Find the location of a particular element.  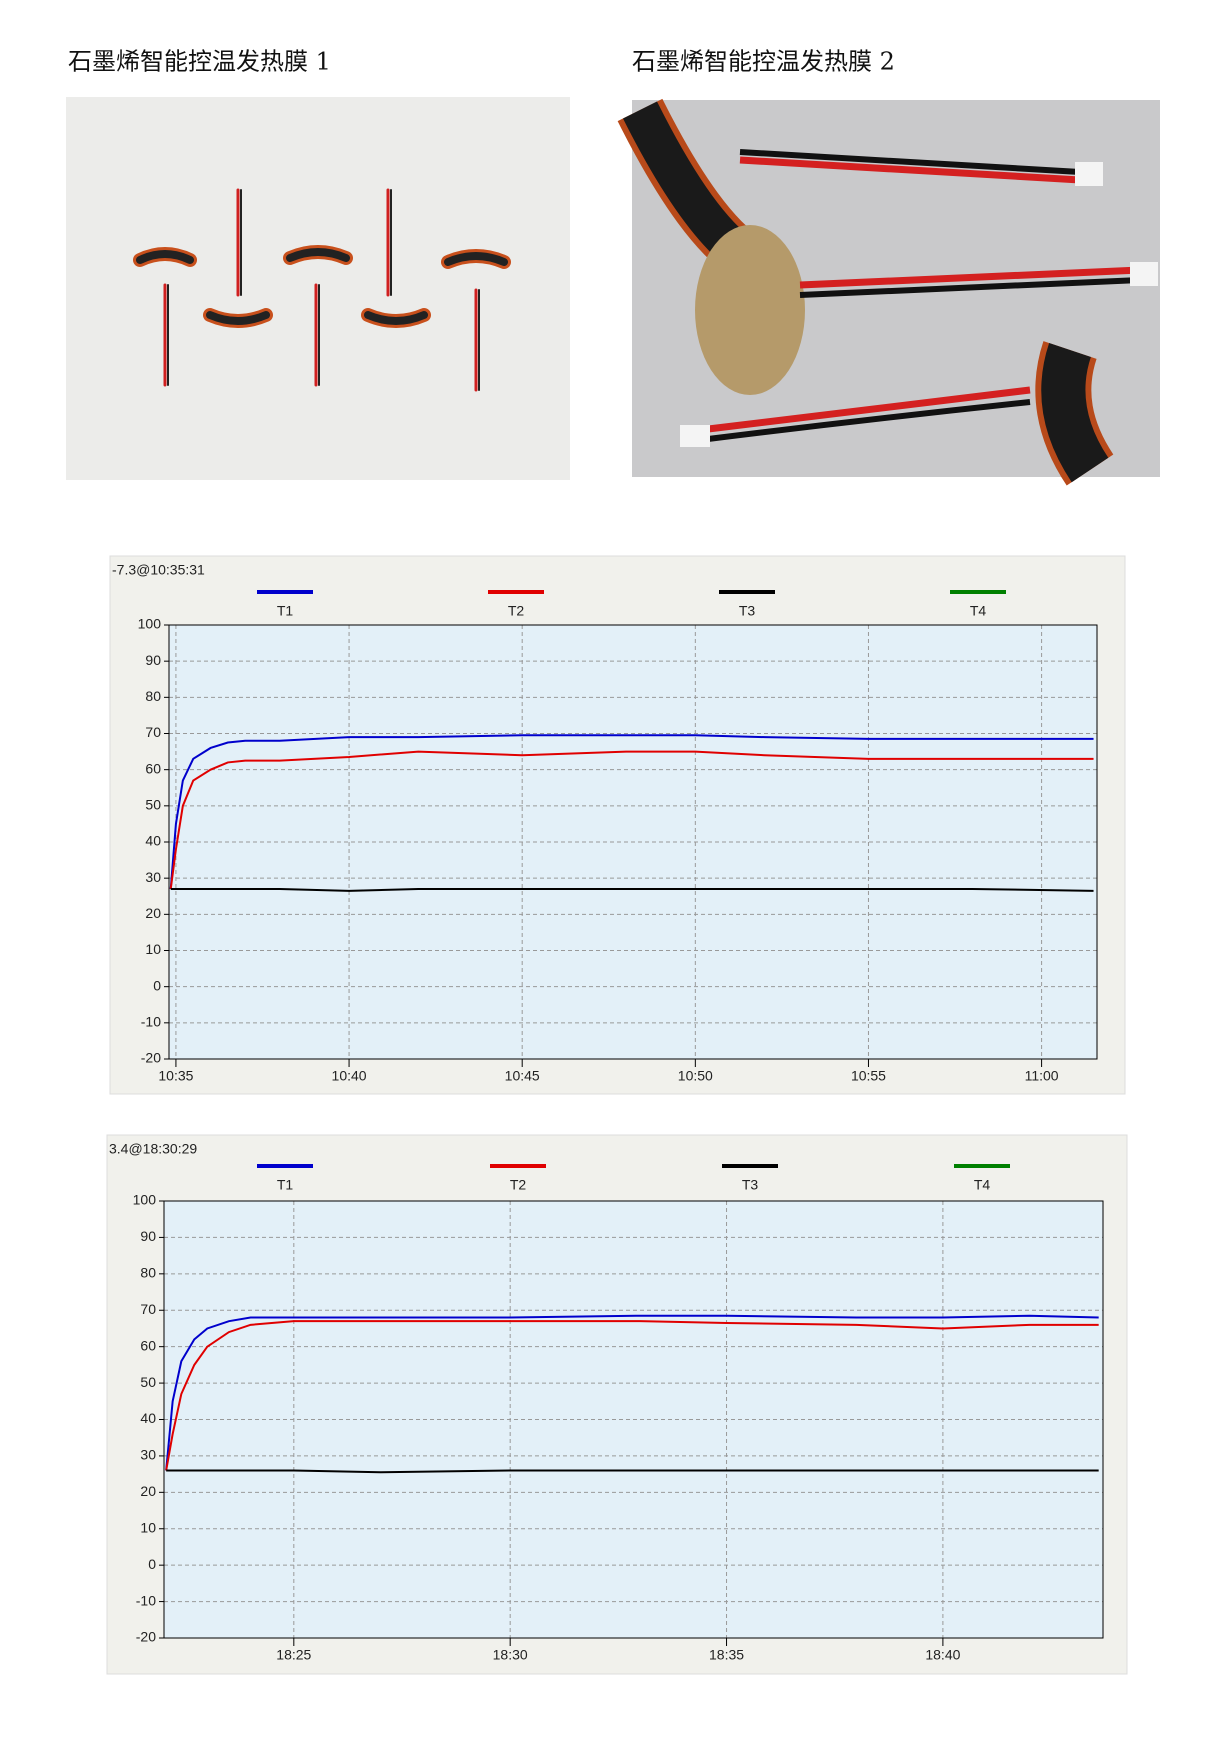

x-tick-label: 18:40 is located at coordinates (942, 1655).